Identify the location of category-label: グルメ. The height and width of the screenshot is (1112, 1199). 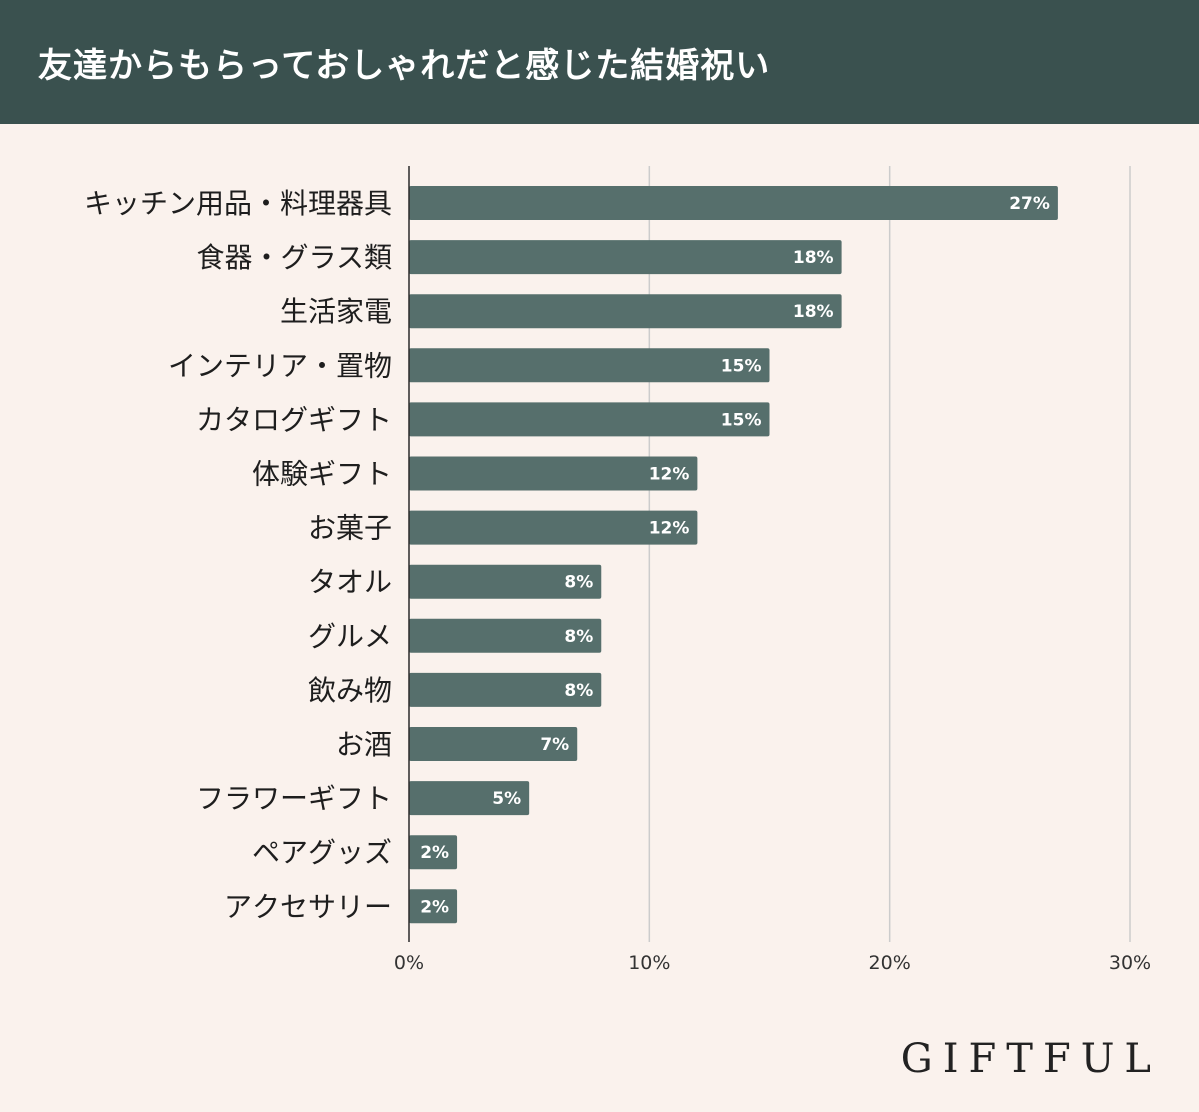
(350, 636).